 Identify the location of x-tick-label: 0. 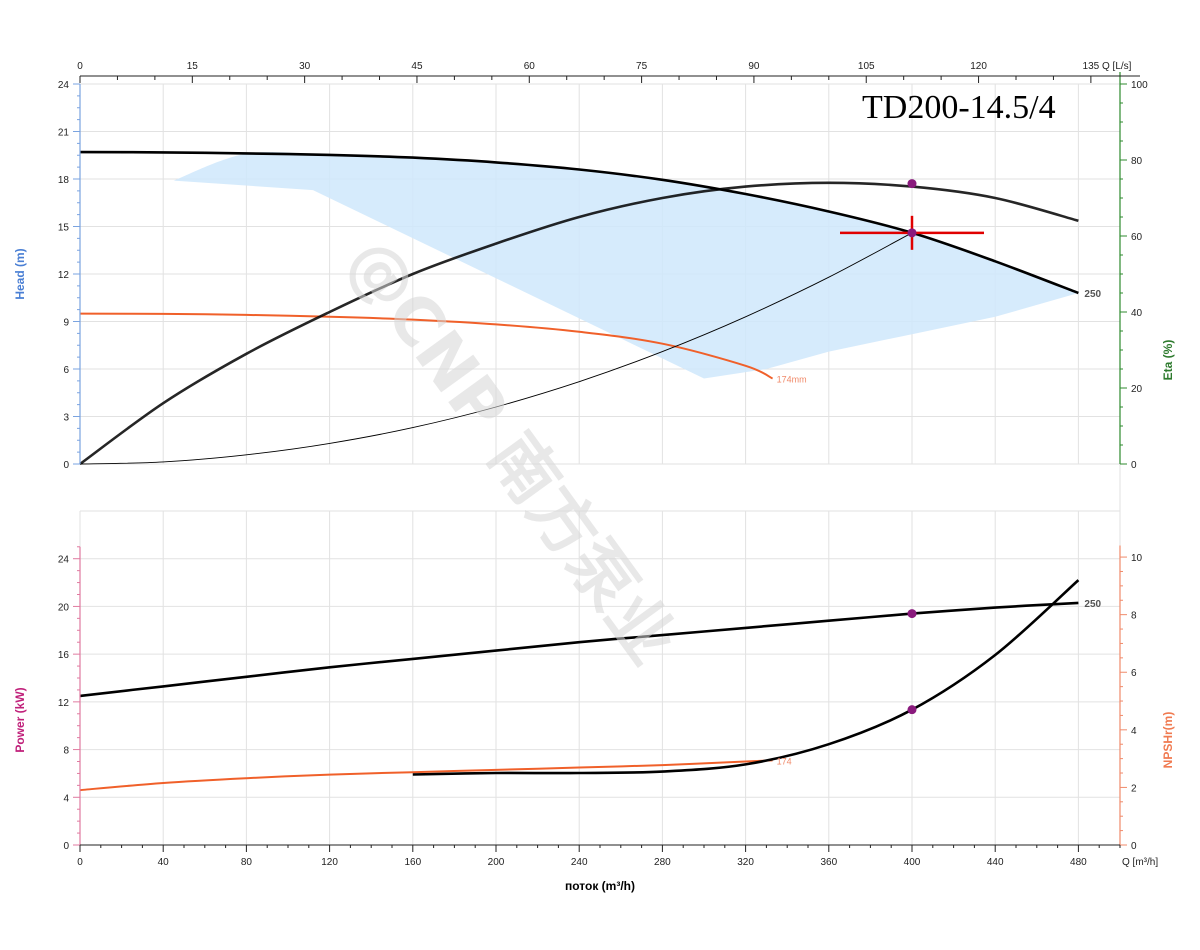
(80, 862).